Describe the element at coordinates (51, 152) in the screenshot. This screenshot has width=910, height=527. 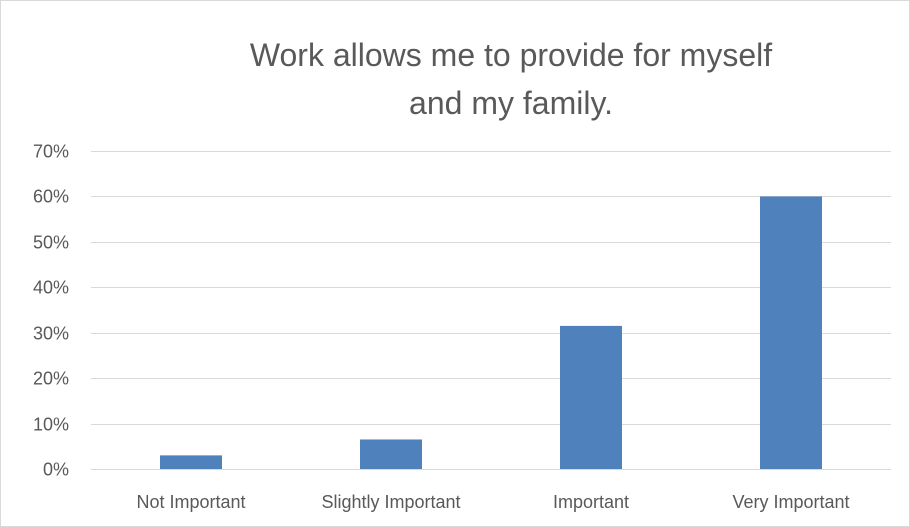
I see `y-tick-label: 70%` at that location.